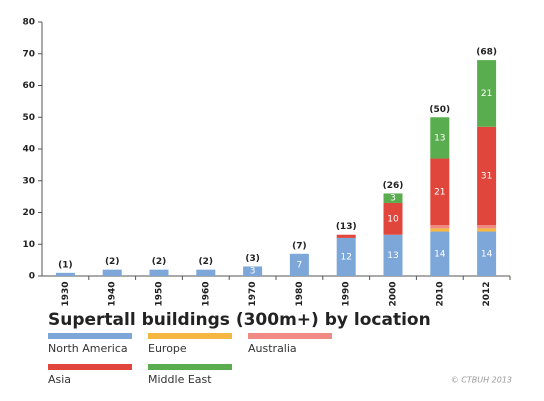 Image resolution: width=544 pixels, height=401 pixels. Describe the element at coordinates (481, 380) in the screenshot. I see `credit: © CTBUH 2013` at that location.